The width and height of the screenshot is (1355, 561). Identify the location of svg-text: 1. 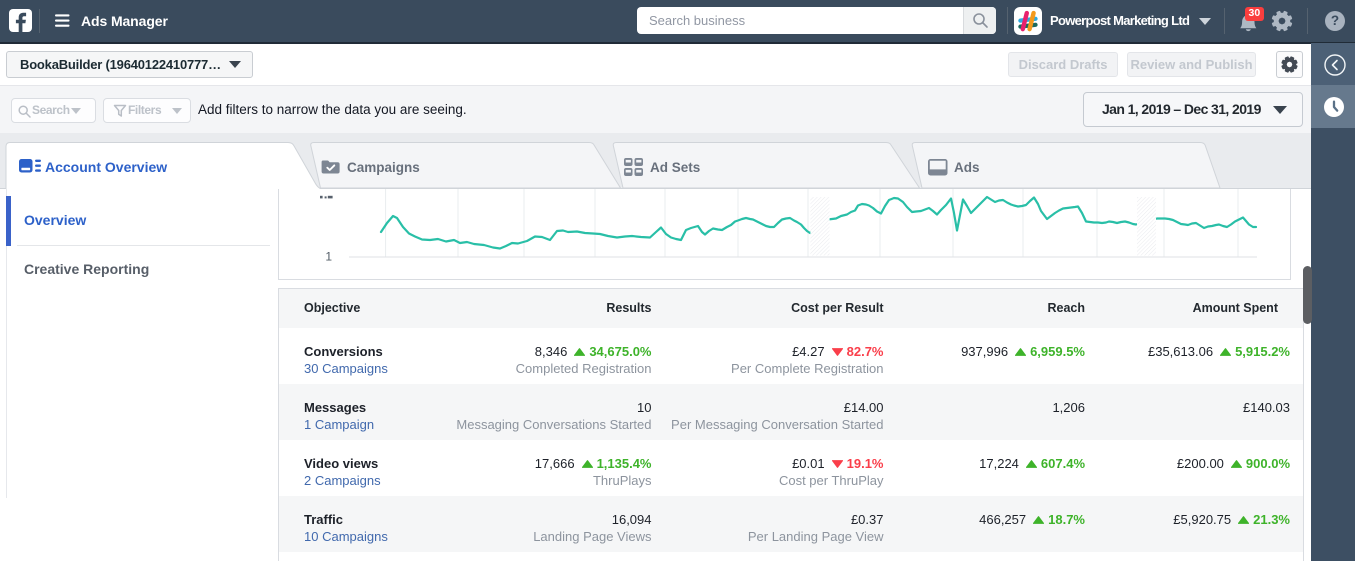
(328, 257).